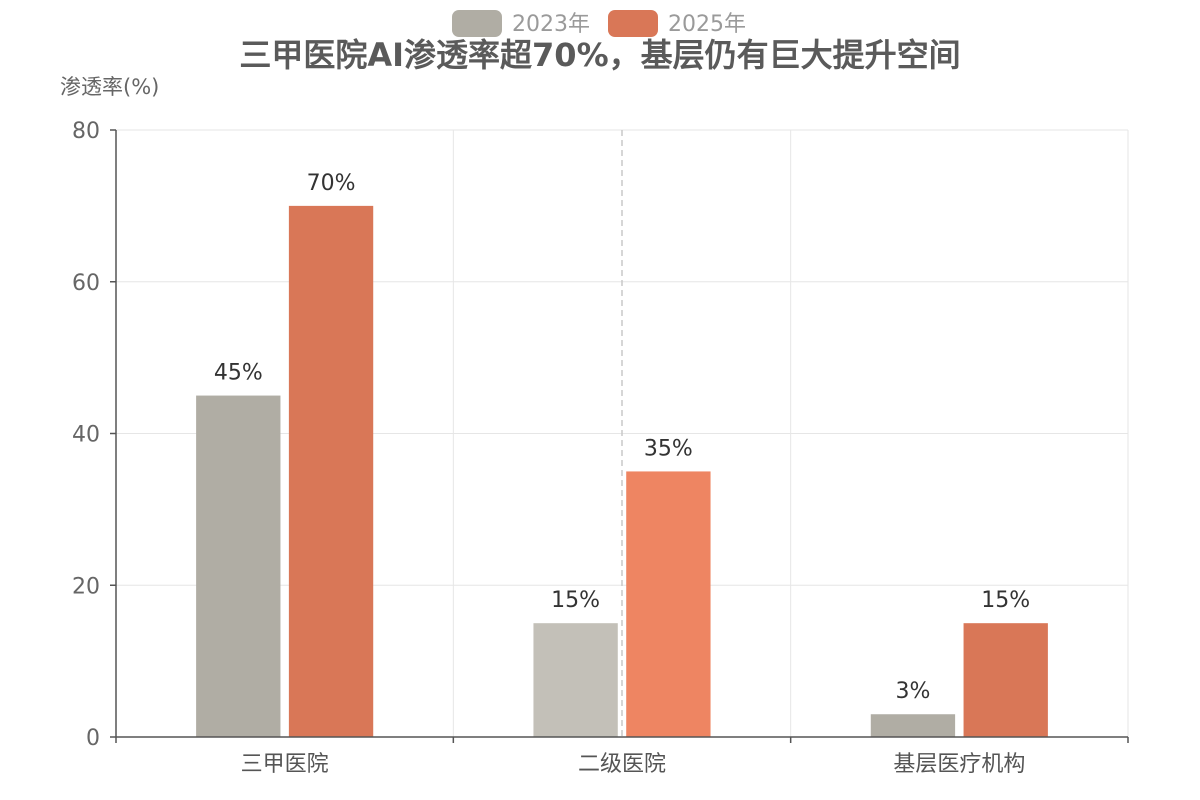 The width and height of the screenshot is (1200, 800). Describe the element at coordinates (109, 87) in the screenshot. I see `y-axis-label: 渗透率(%)` at that location.